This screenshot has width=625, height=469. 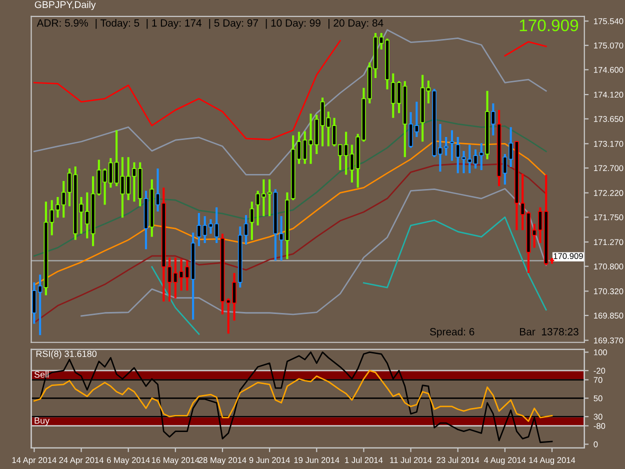 I want to click on x-tick-label: 1 Jul 2014, so click(x=364, y=460).